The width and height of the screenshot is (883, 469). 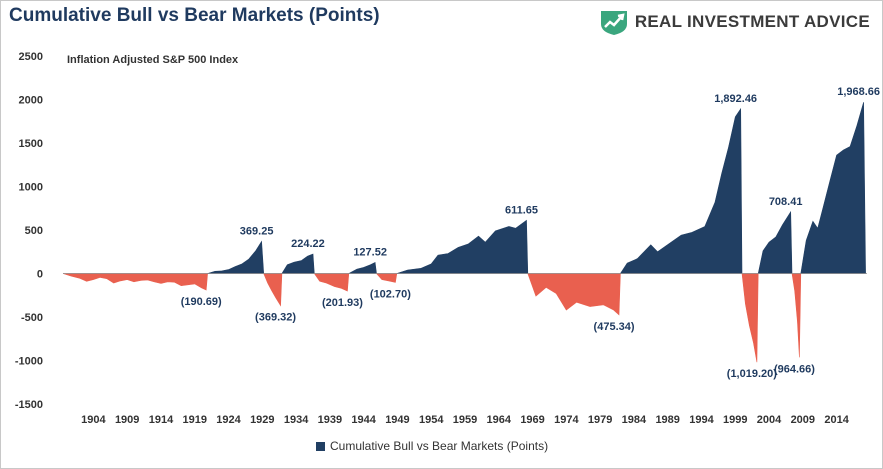 I want to click on x-tick-label: 1944, so click(x=363, y=420).